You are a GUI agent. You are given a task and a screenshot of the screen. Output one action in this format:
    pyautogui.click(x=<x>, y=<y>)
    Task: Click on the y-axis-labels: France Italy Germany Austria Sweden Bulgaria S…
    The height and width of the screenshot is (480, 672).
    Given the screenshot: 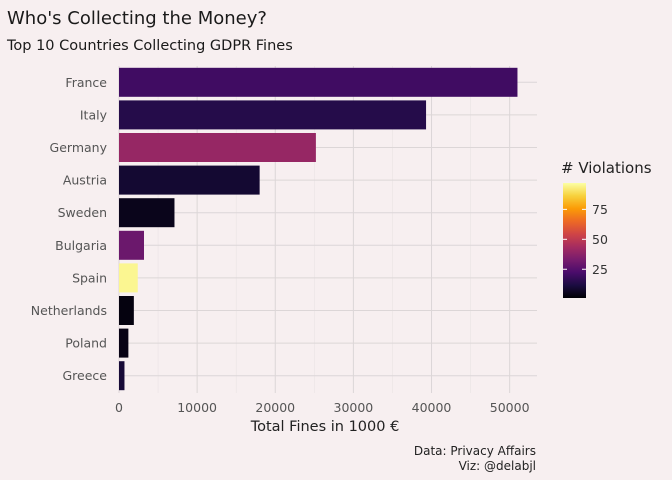 What is the action you would take?
    pyautogui.click(x=69, y=229)
    